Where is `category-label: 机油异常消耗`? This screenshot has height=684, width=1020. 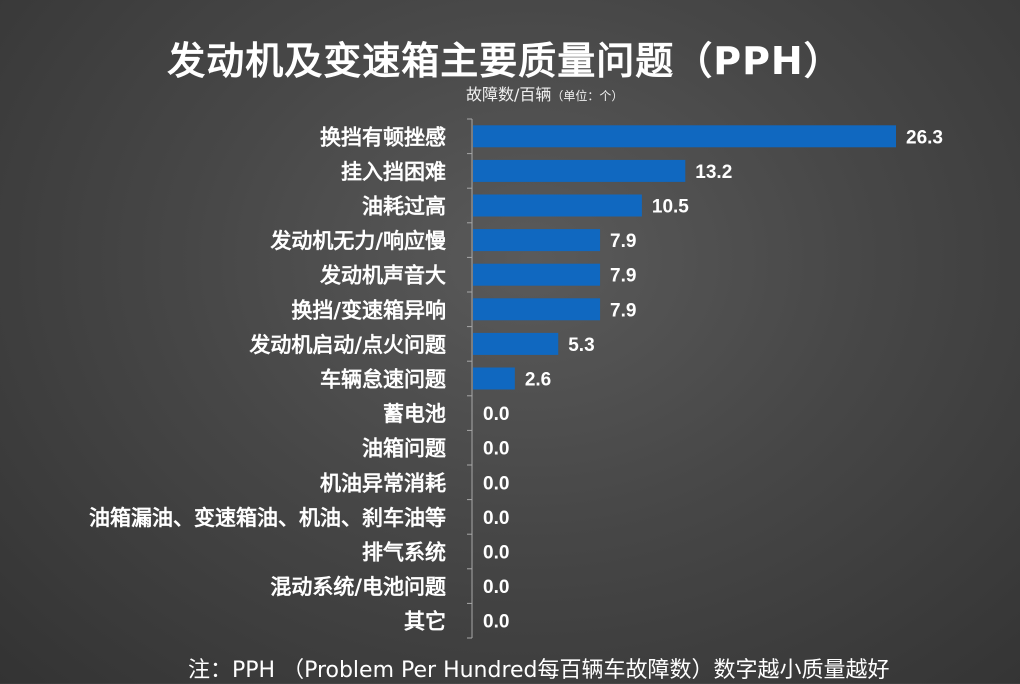 category-label: 机油异常消耗 is located at coordinates (383, 483).